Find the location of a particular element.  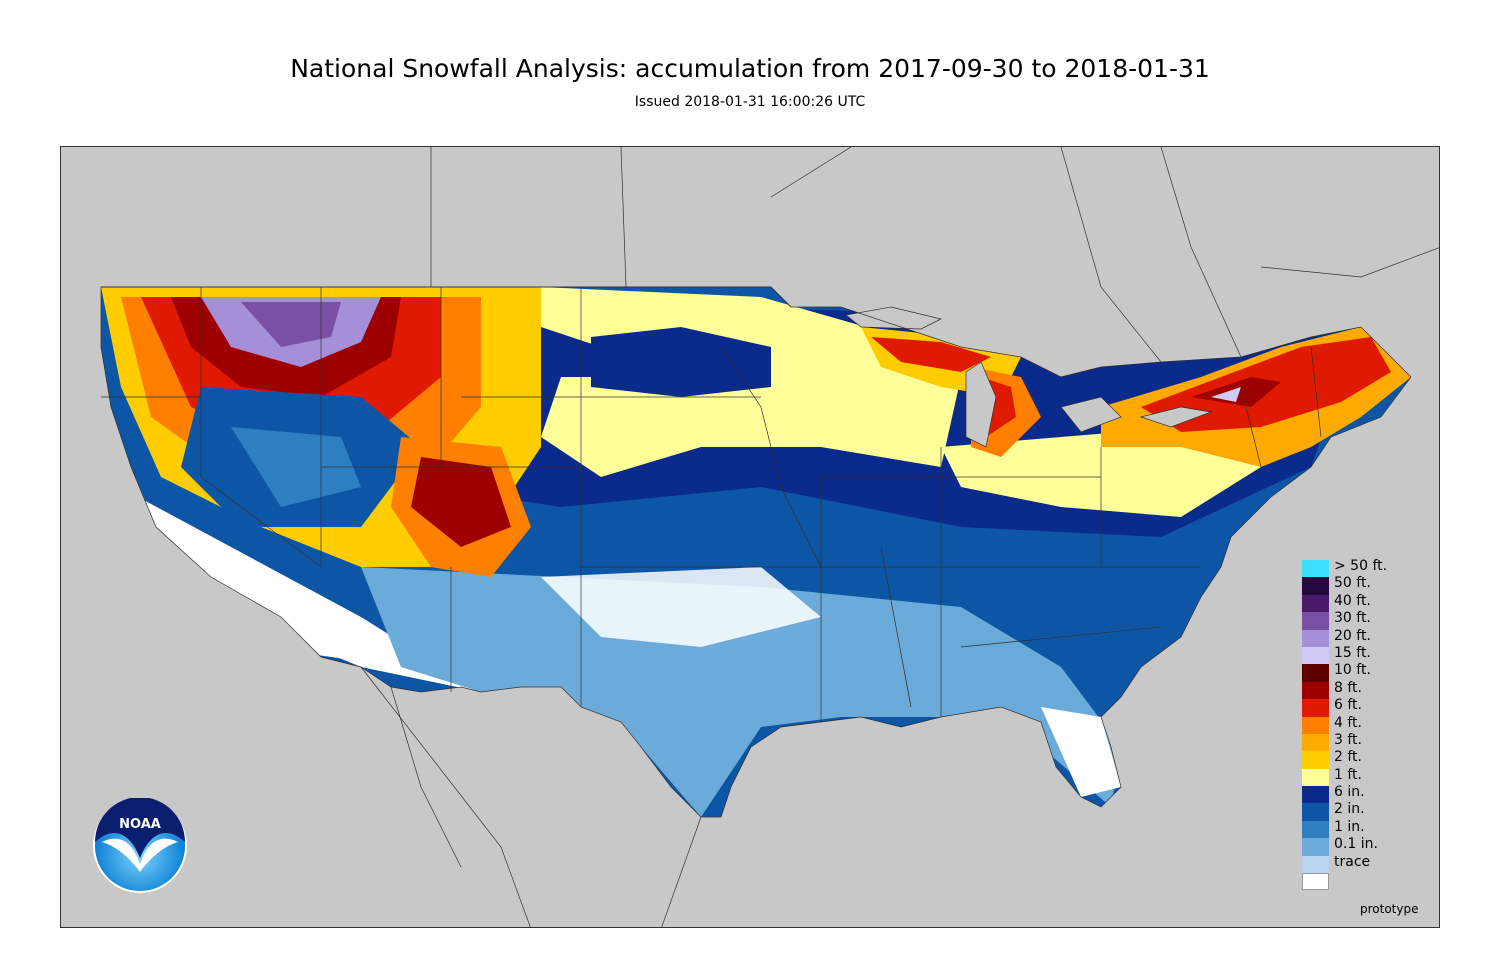

legend-label: 6 in. is located at coordinates (1349, 792).